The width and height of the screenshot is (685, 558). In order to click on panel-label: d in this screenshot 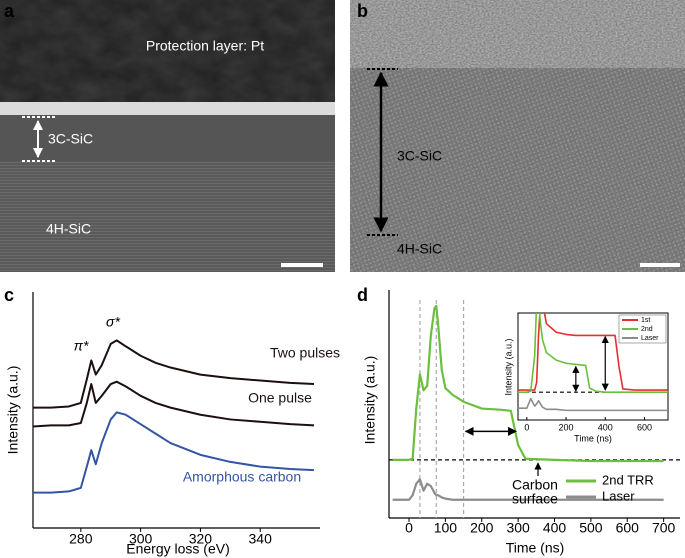, I will do `click(362, 295)`.